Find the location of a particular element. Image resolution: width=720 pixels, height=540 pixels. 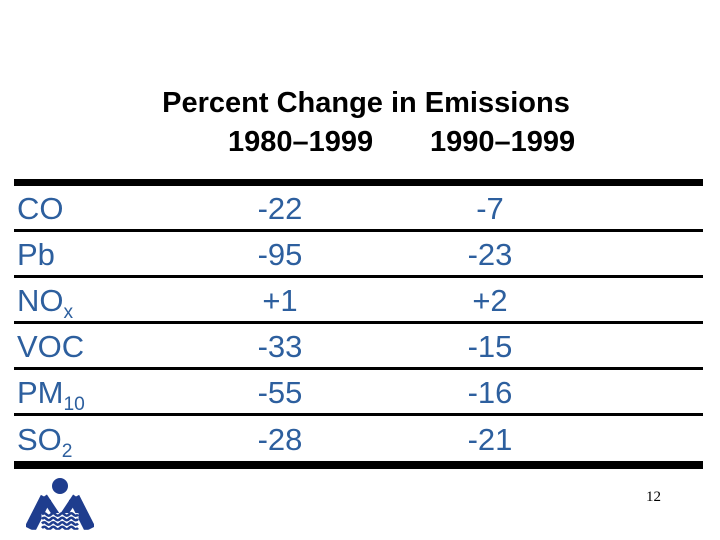

value-1980-1999-cell: -33 is located at coordinates (280, 346).